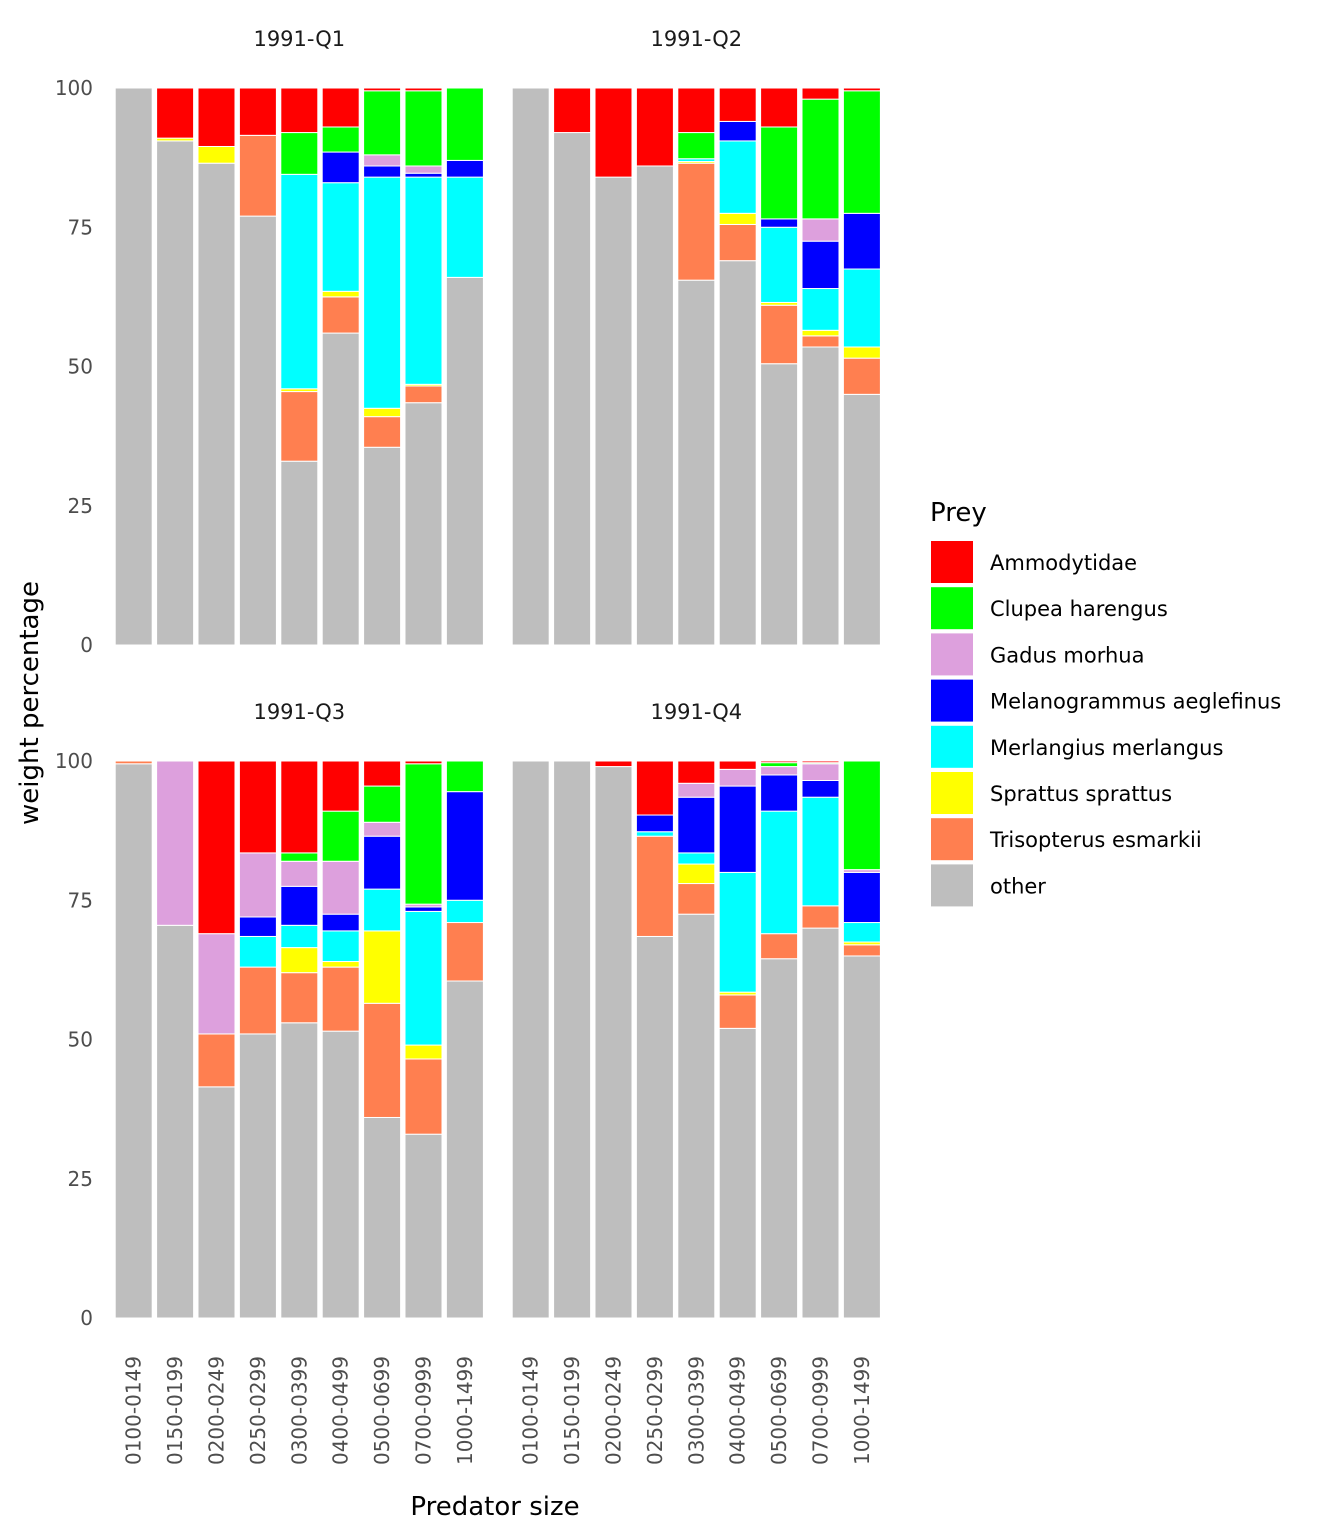 Image resolution: width=1344 pixels, height=1536 pixels. I want to click on legend-label: Ammodytidae, so click(1063, 563).